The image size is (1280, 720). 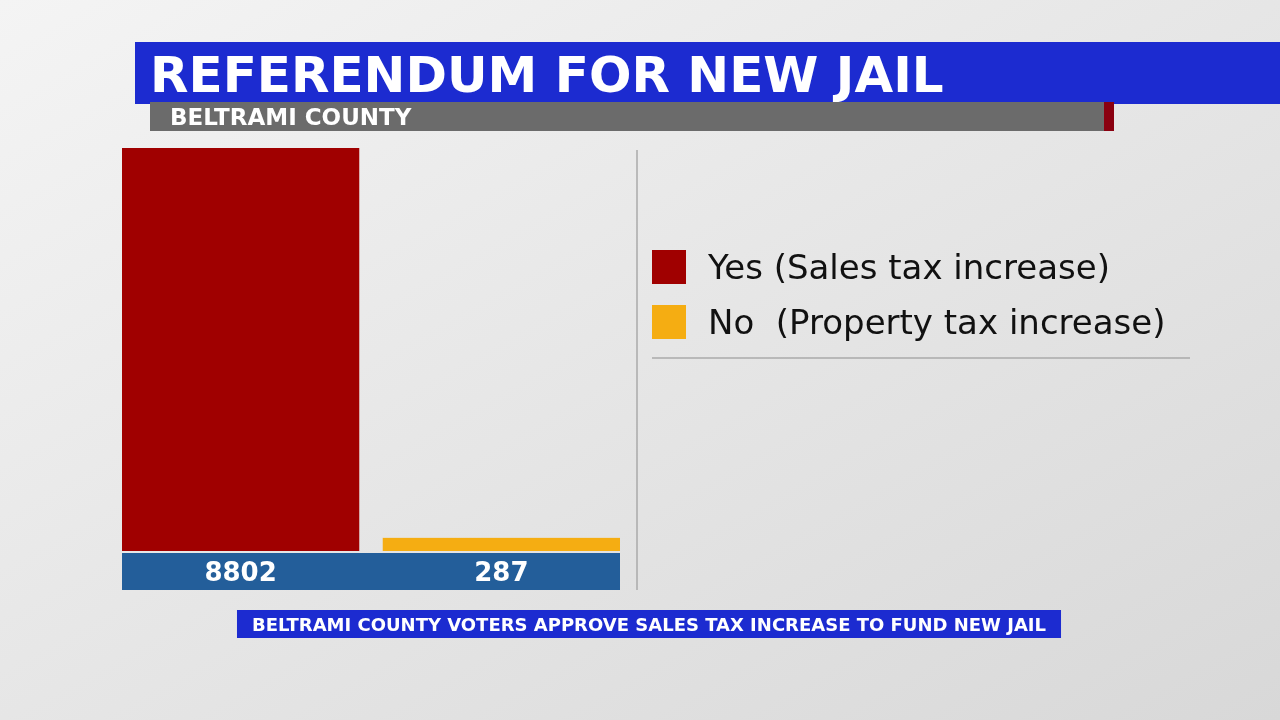 I want to click on chart-subtitle: BELTRAMI COUNTY, so click(x=291, y=117).